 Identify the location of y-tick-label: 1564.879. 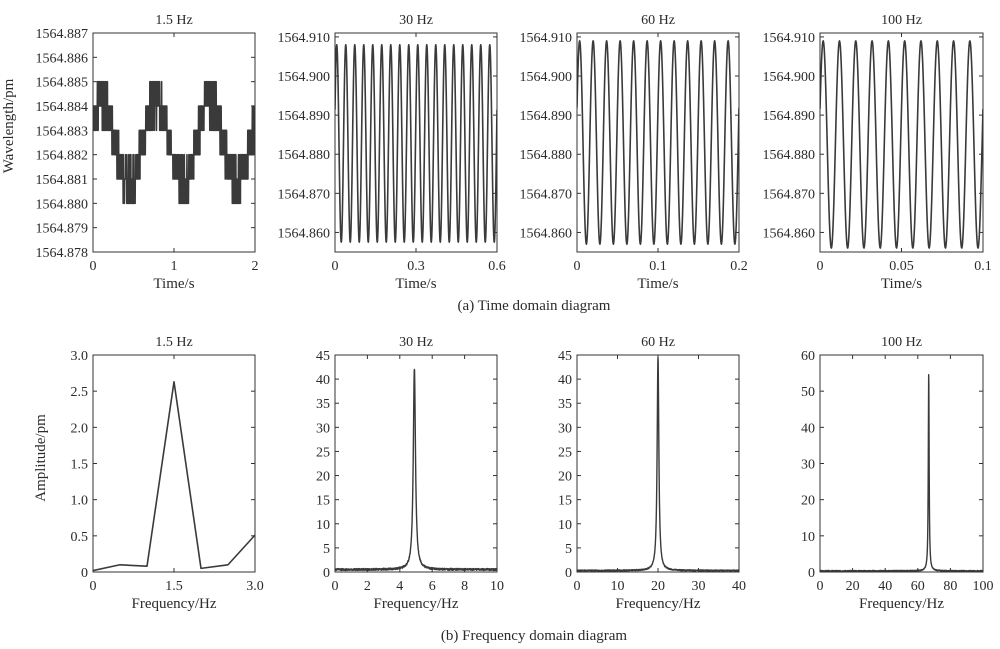
(62, 229).